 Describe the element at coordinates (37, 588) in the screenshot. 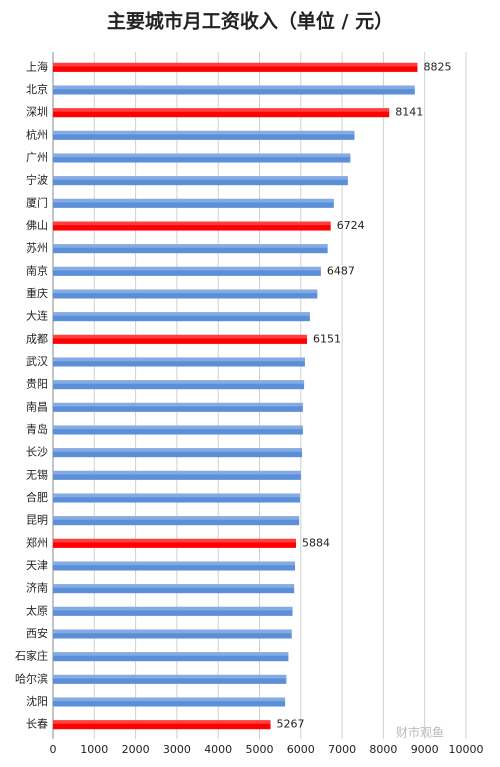

I see `y-tick-label: 济南` at that location.